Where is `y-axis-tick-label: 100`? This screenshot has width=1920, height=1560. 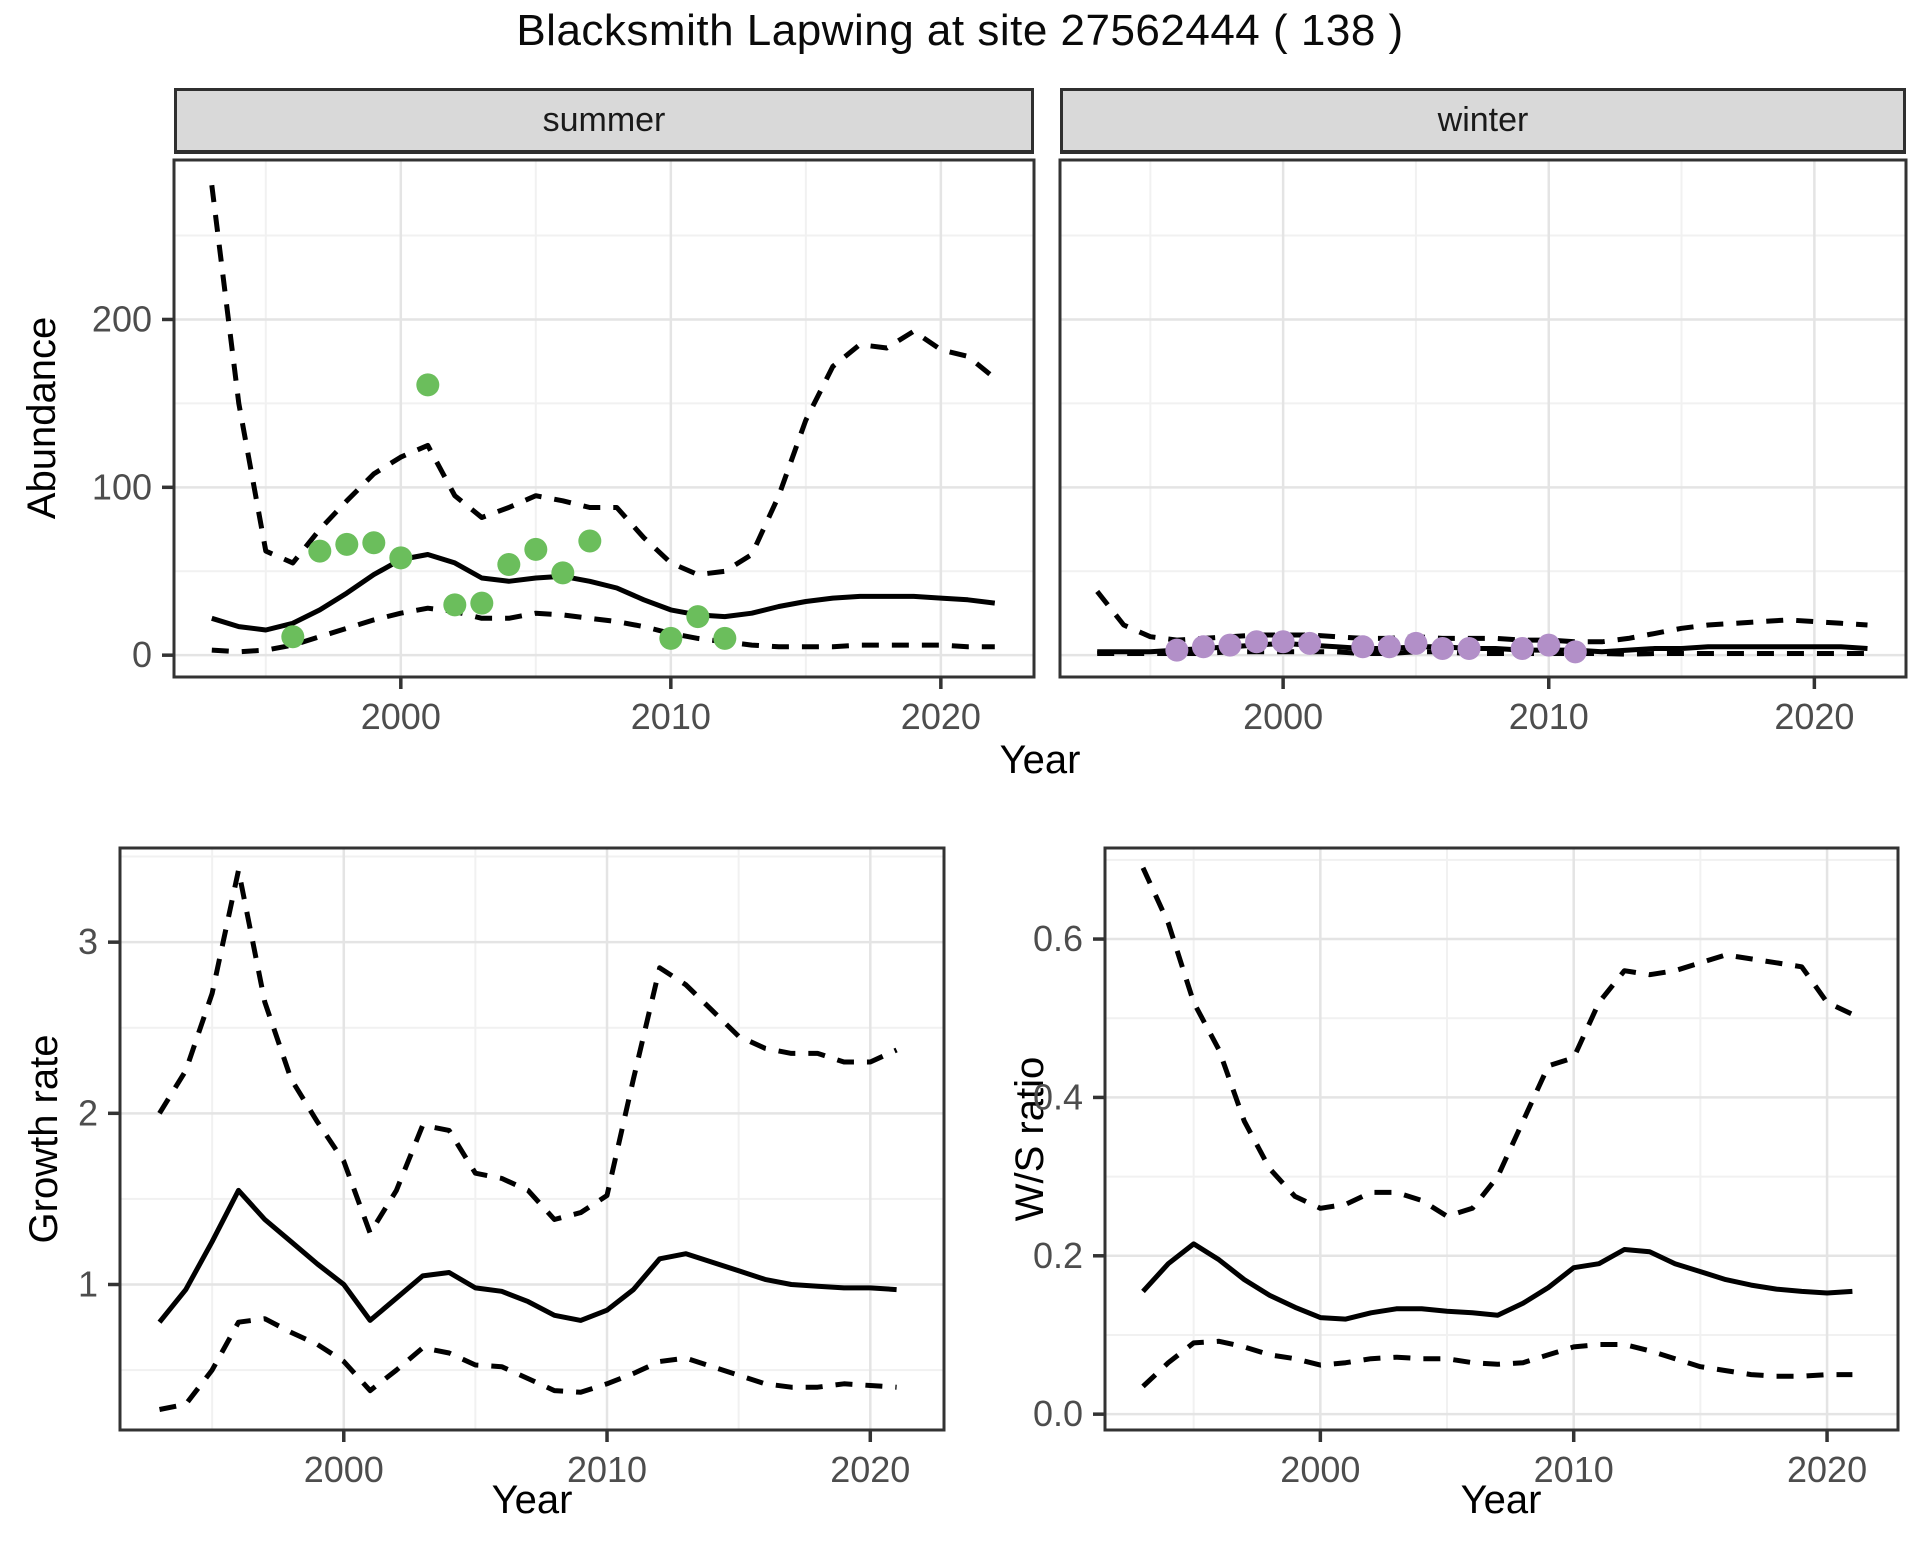
y-axis-tick-label: 100 is located at coordinates (122, 486).